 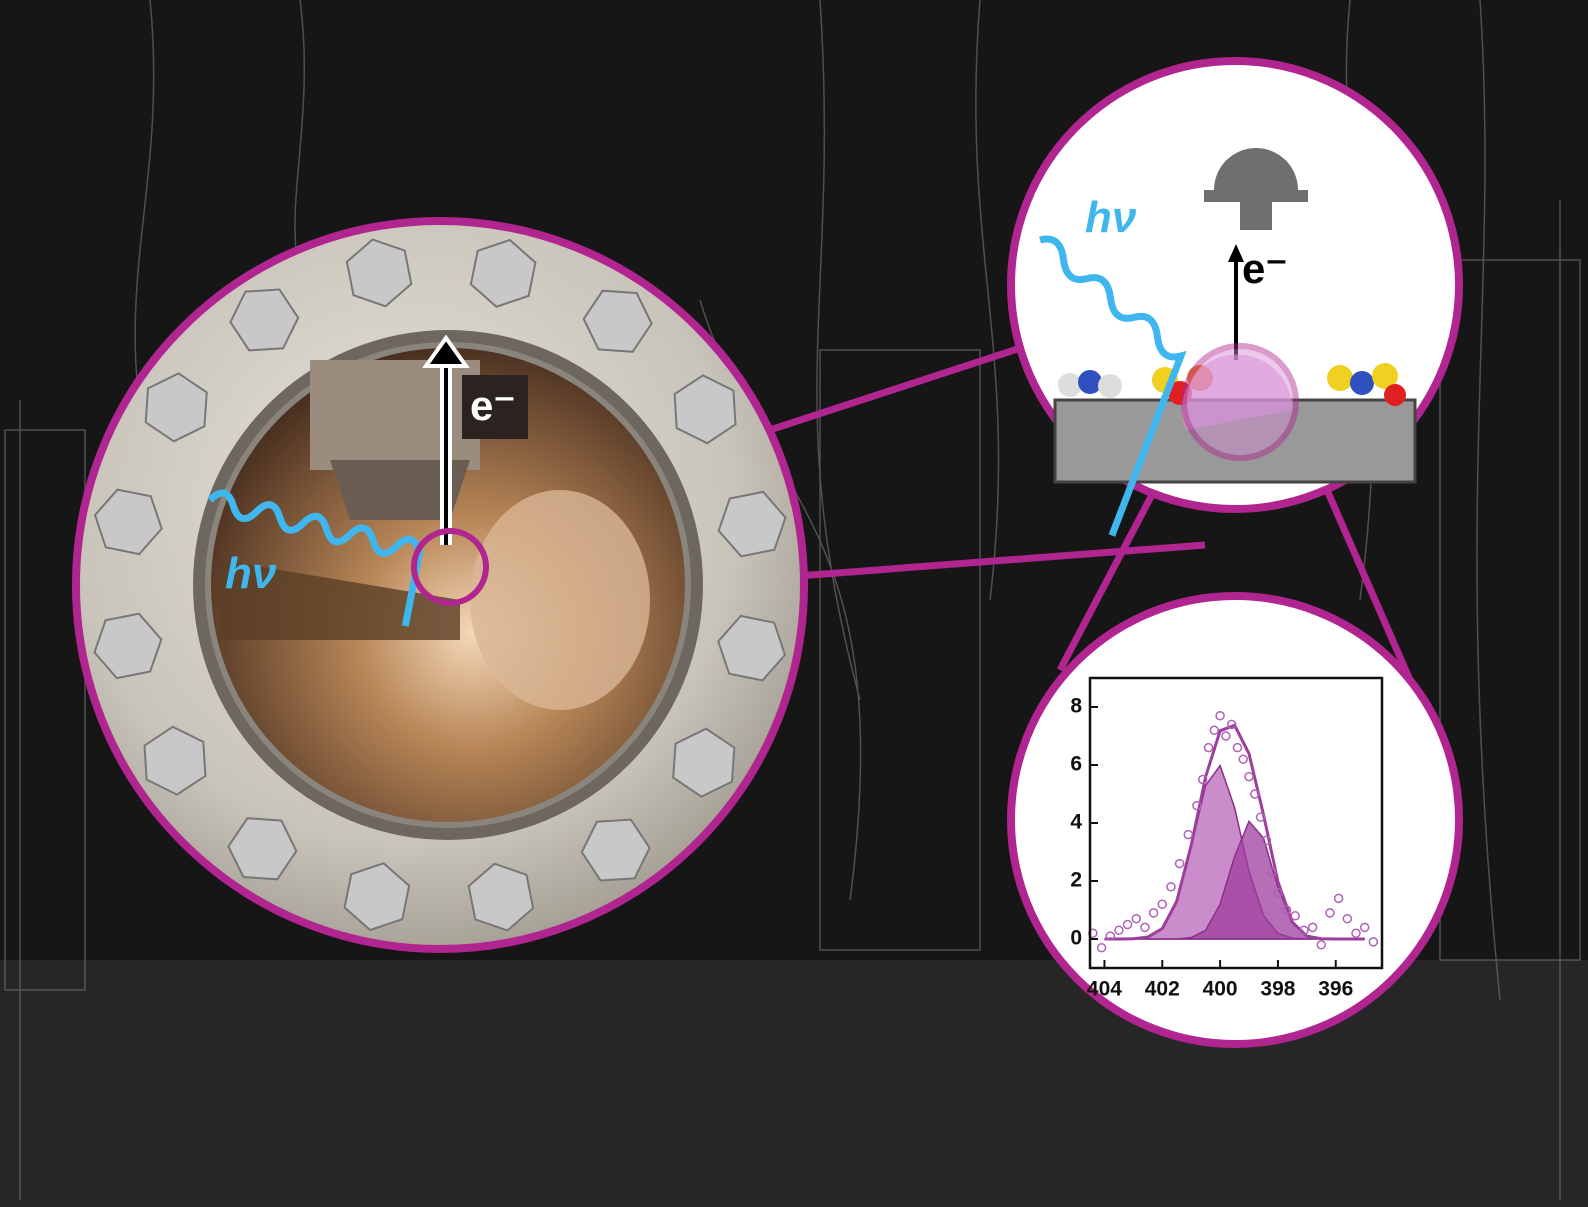 I want to click on y-tick-label: 2, so click(x=1076, y=880).